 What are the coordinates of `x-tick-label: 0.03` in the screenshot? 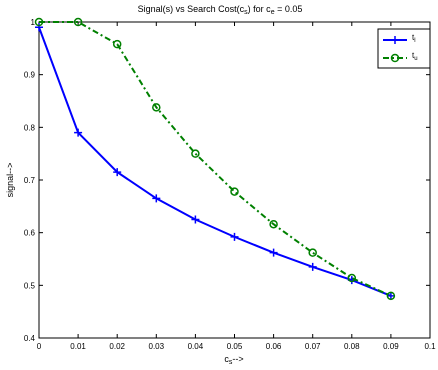 It's located at (157, 346).